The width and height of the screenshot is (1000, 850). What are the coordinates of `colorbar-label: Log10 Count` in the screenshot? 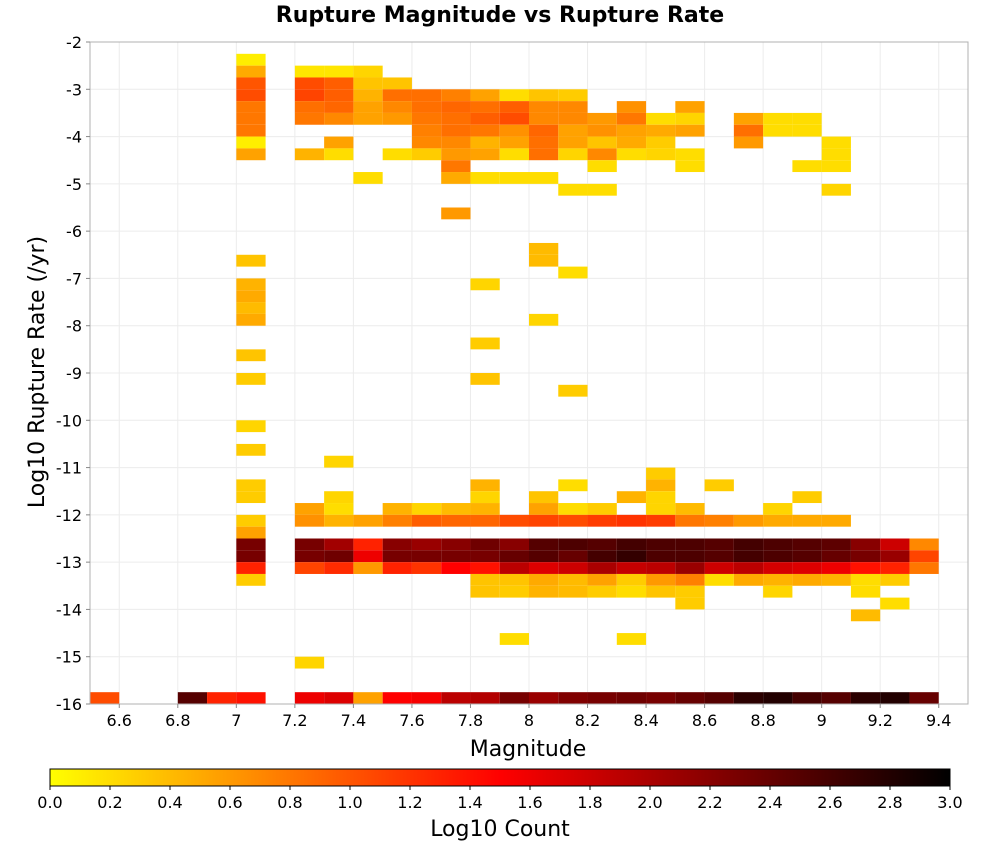 It's located at (500, 829).